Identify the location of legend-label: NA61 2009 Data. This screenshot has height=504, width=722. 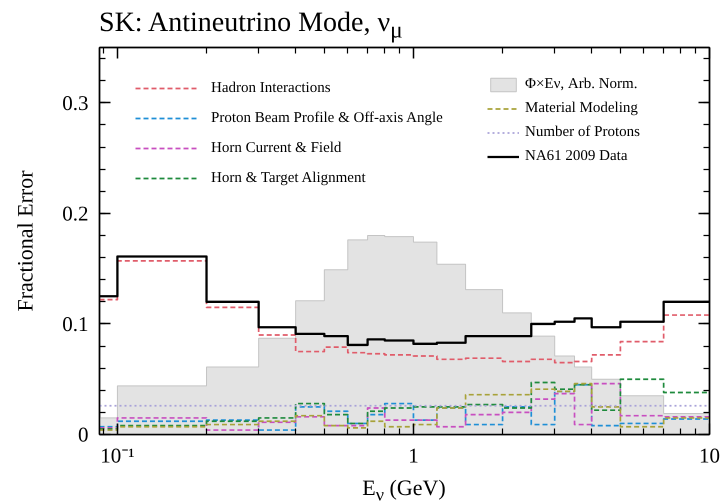
(576, 156).